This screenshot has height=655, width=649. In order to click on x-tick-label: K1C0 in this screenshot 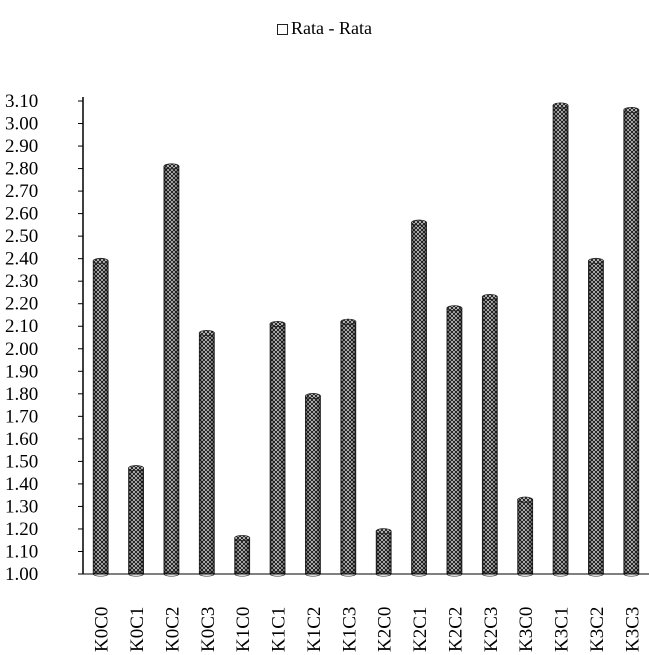, I will do `click(243, 629)`.